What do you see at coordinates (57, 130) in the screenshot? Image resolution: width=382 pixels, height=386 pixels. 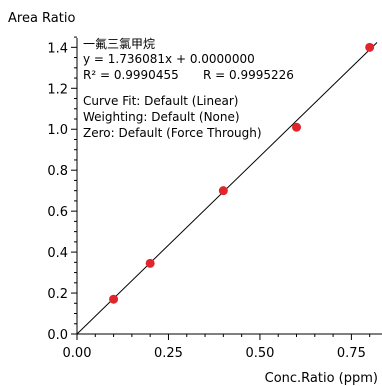 I see `y-tick-label: 1.0` at bounding box center [57, 130].